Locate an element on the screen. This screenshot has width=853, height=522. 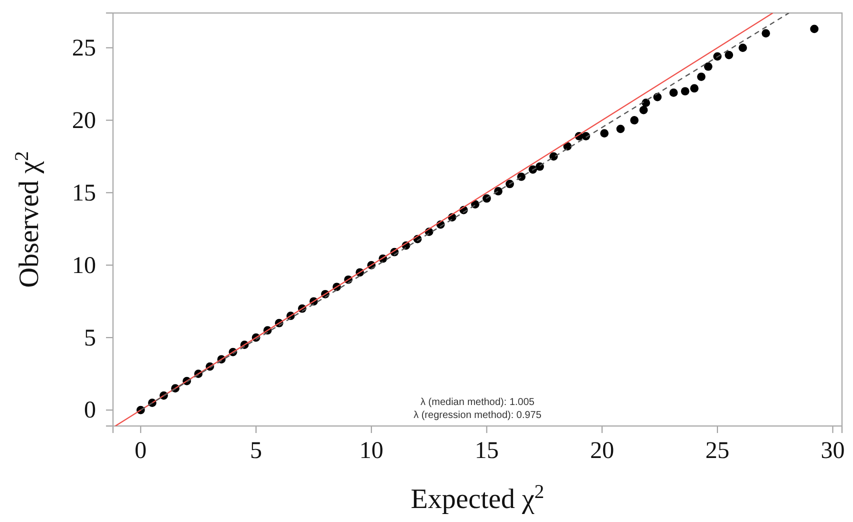
y-tick-label: 20 is located at coordinates (84, 121).